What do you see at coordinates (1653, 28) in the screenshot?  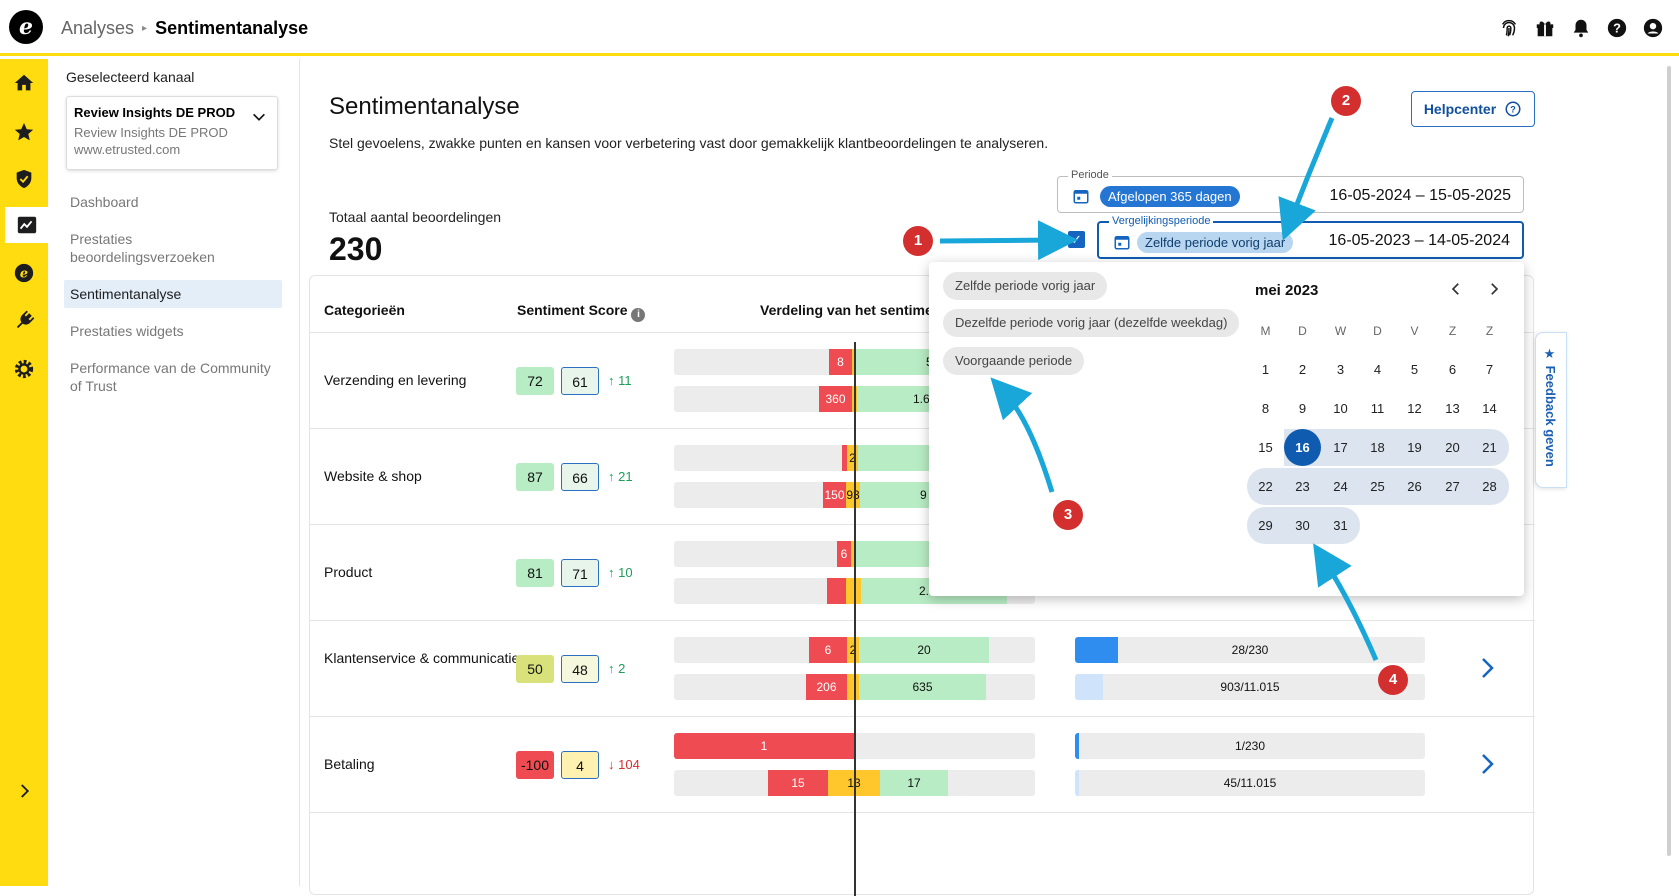 I see `account-icon` at bounding box center [1653, 28].